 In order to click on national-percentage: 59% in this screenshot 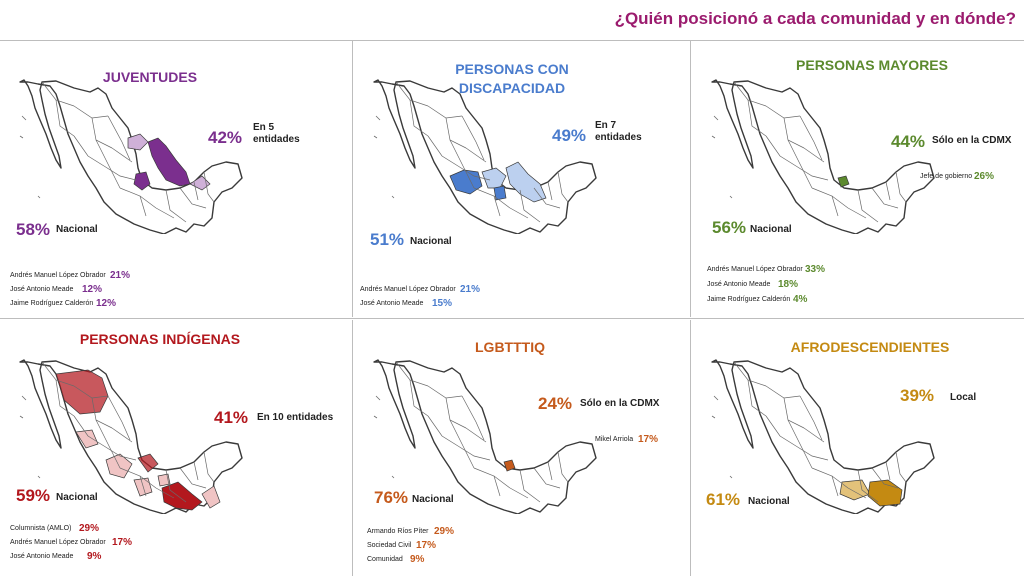, I will do `click(33, 495)`.